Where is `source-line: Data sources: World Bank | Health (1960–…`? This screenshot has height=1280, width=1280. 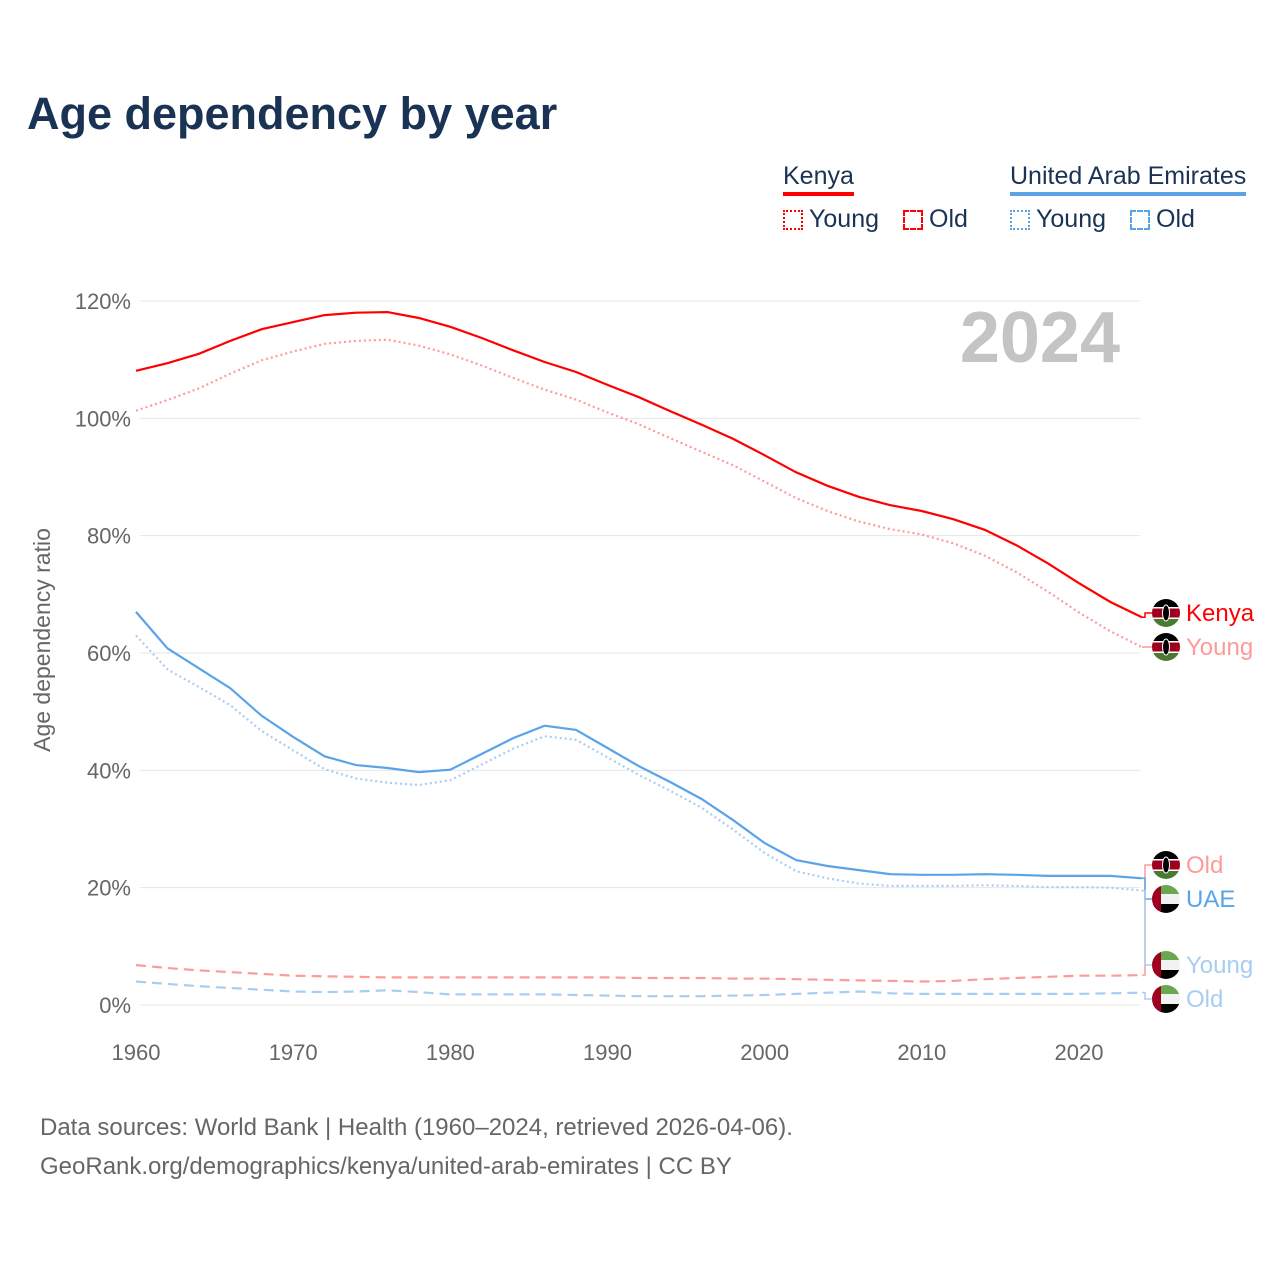
source-line: Data sources: World Bank | Health (1960–… is located at coordinates (416, 1127).